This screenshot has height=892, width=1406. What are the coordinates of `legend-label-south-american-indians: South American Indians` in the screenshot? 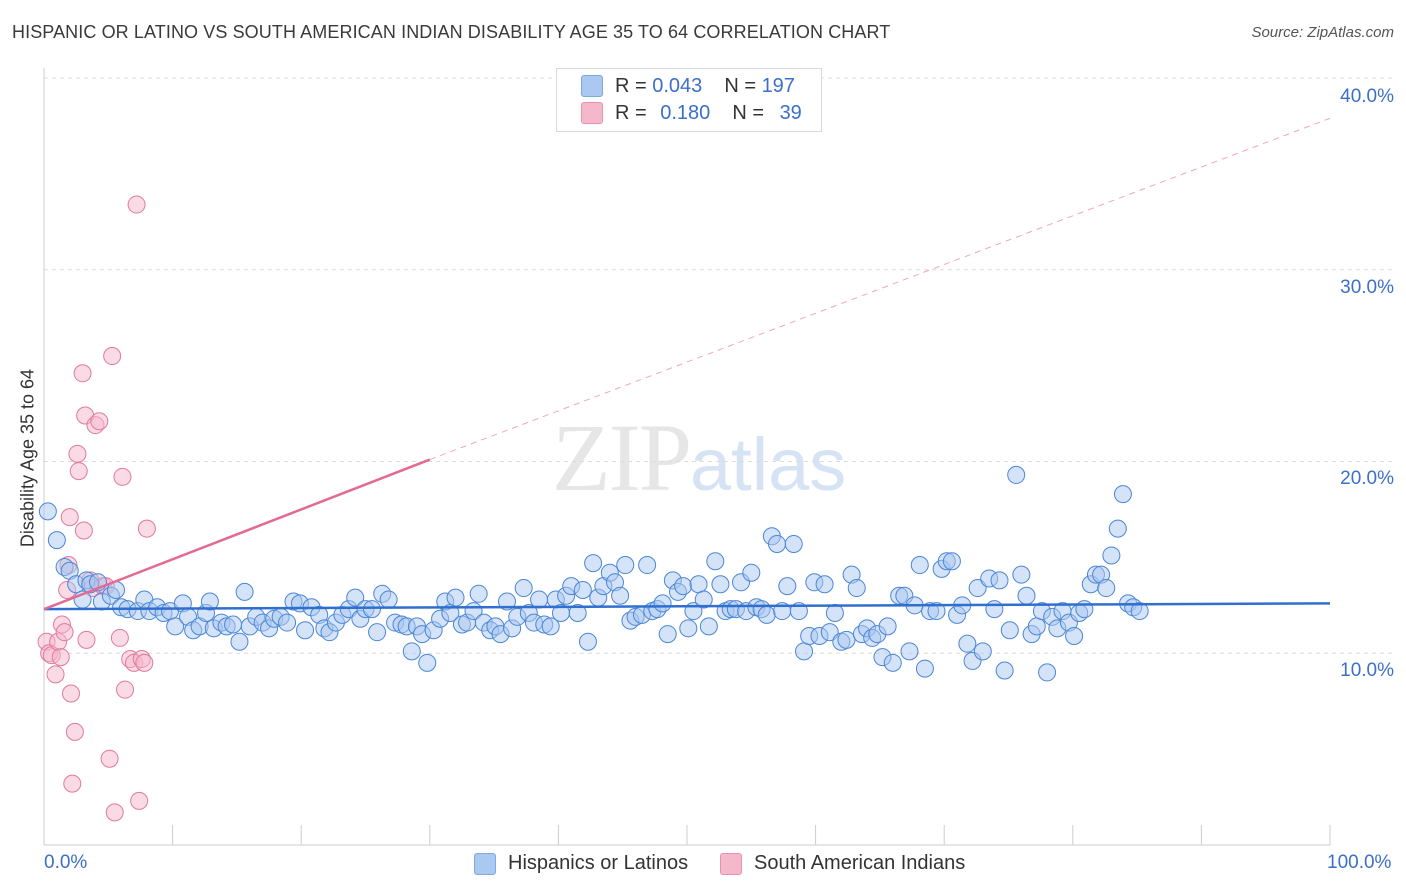 It's located at (860, 863).